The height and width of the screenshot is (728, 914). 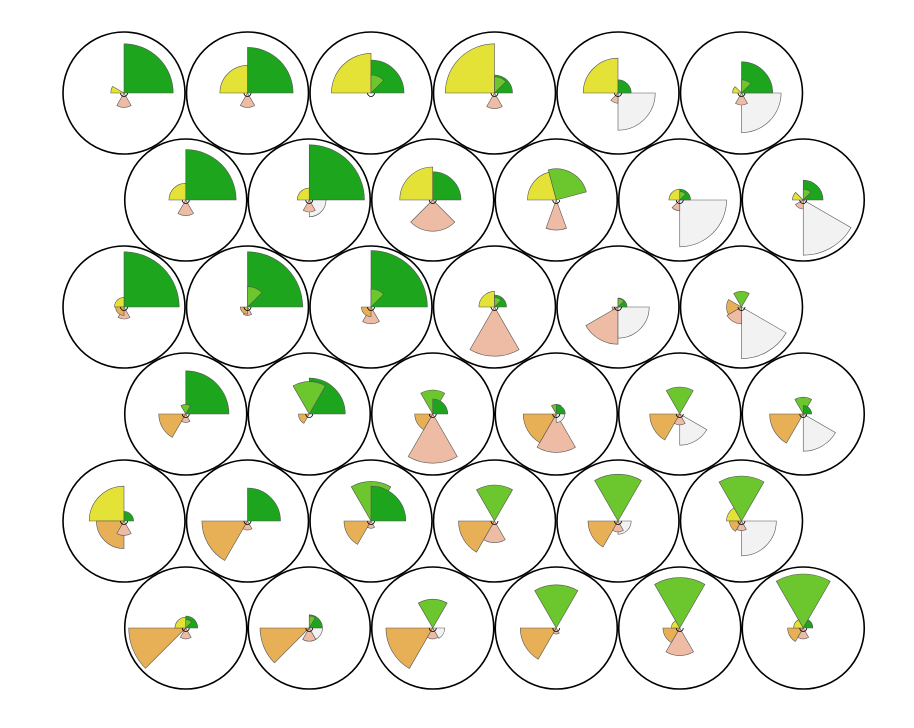 I want to click on pie-cell-r4-c4, so click(x=618, y=521).